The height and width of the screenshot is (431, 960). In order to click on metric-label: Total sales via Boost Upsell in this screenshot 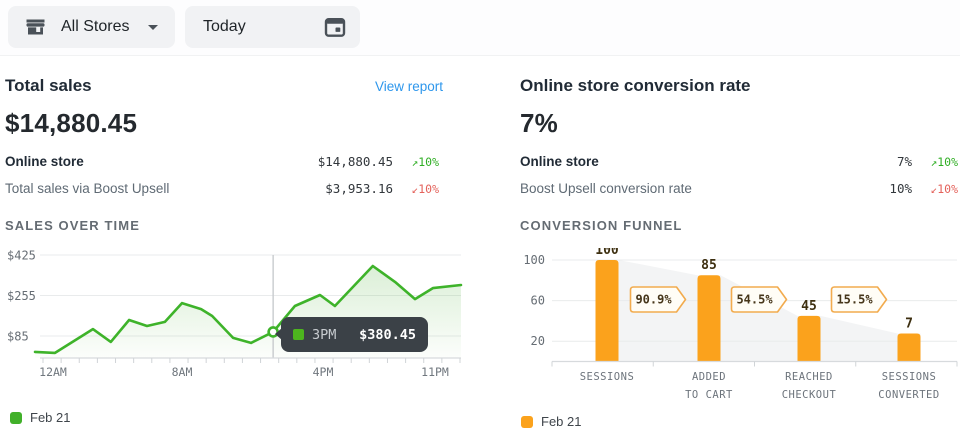, I will do `click(87, 188)`.